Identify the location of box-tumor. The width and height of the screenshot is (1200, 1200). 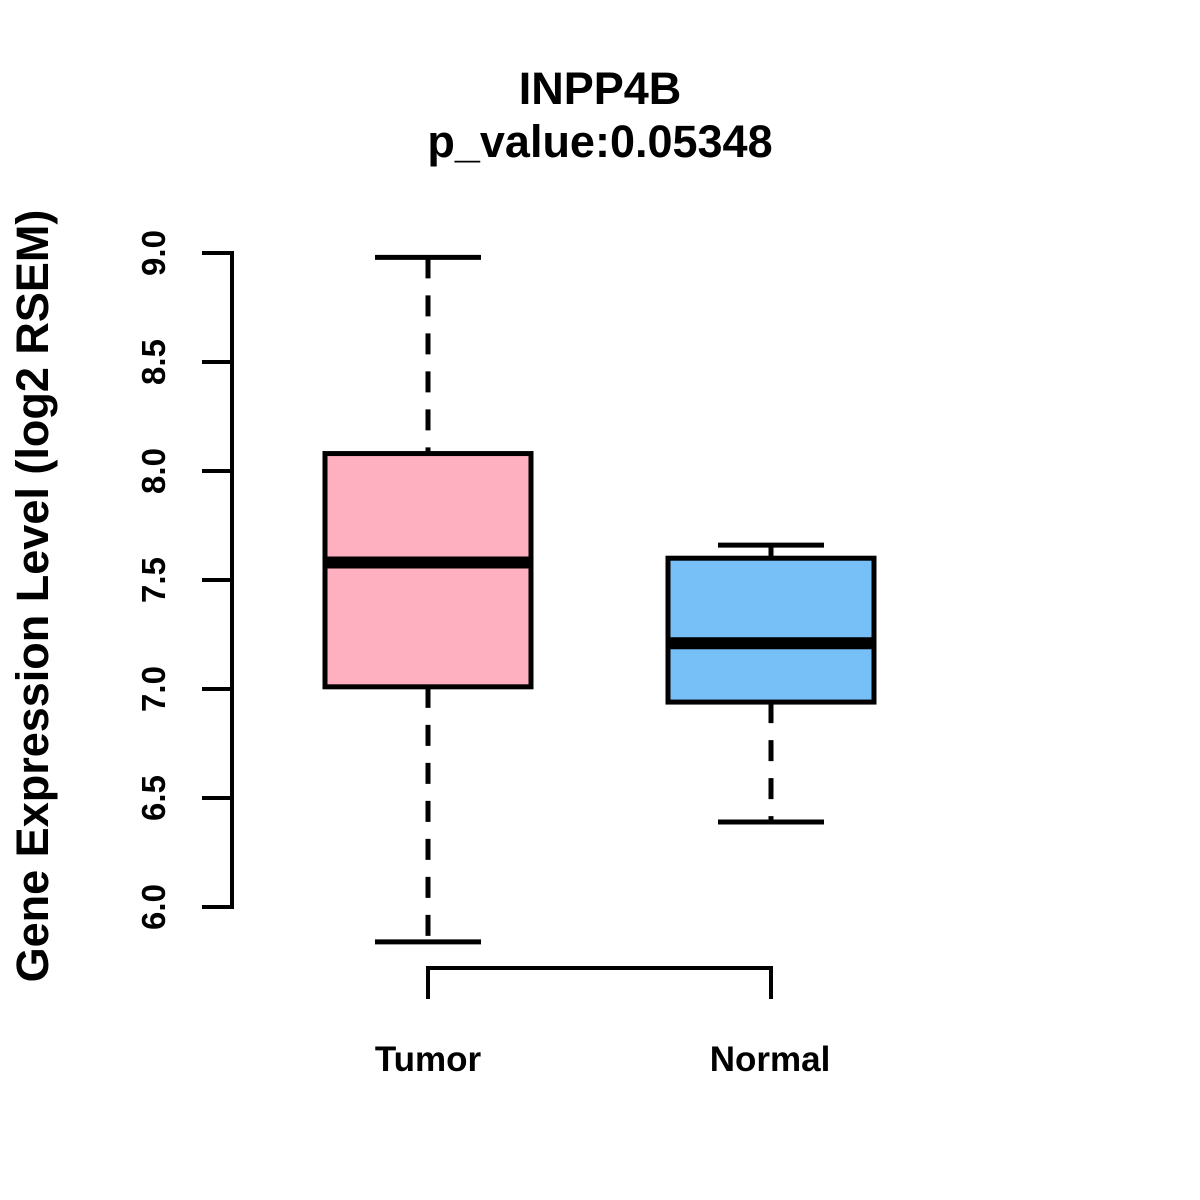
(428, 570).